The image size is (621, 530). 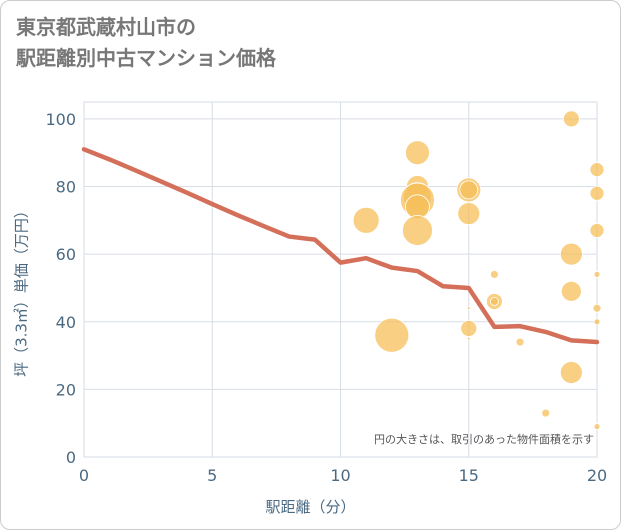 I want to click on x-axis-label: 駅距離（分）, so click(x=310, y=507).